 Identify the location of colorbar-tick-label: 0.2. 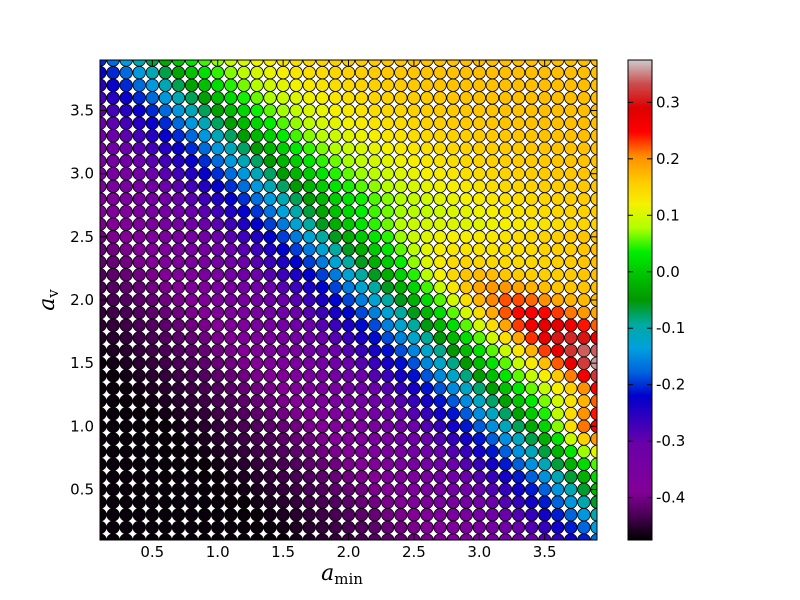
(668, 159).